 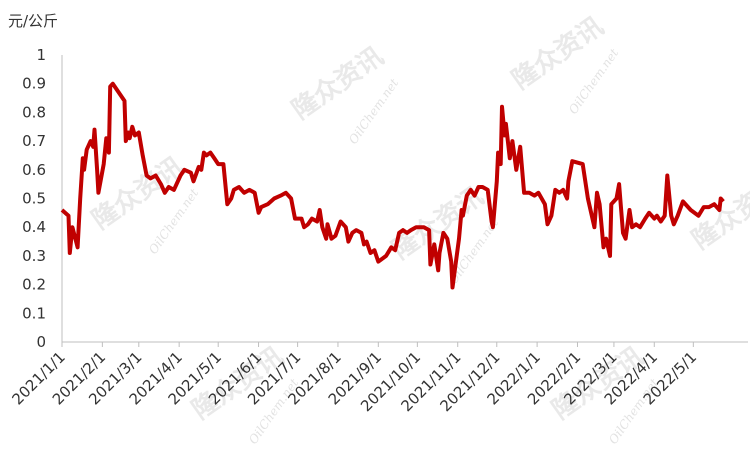 What do you see at coordinates (34, 227) in the screenshot?
I see `y-tick-label: 0.4` at bounding box center [34, 227].